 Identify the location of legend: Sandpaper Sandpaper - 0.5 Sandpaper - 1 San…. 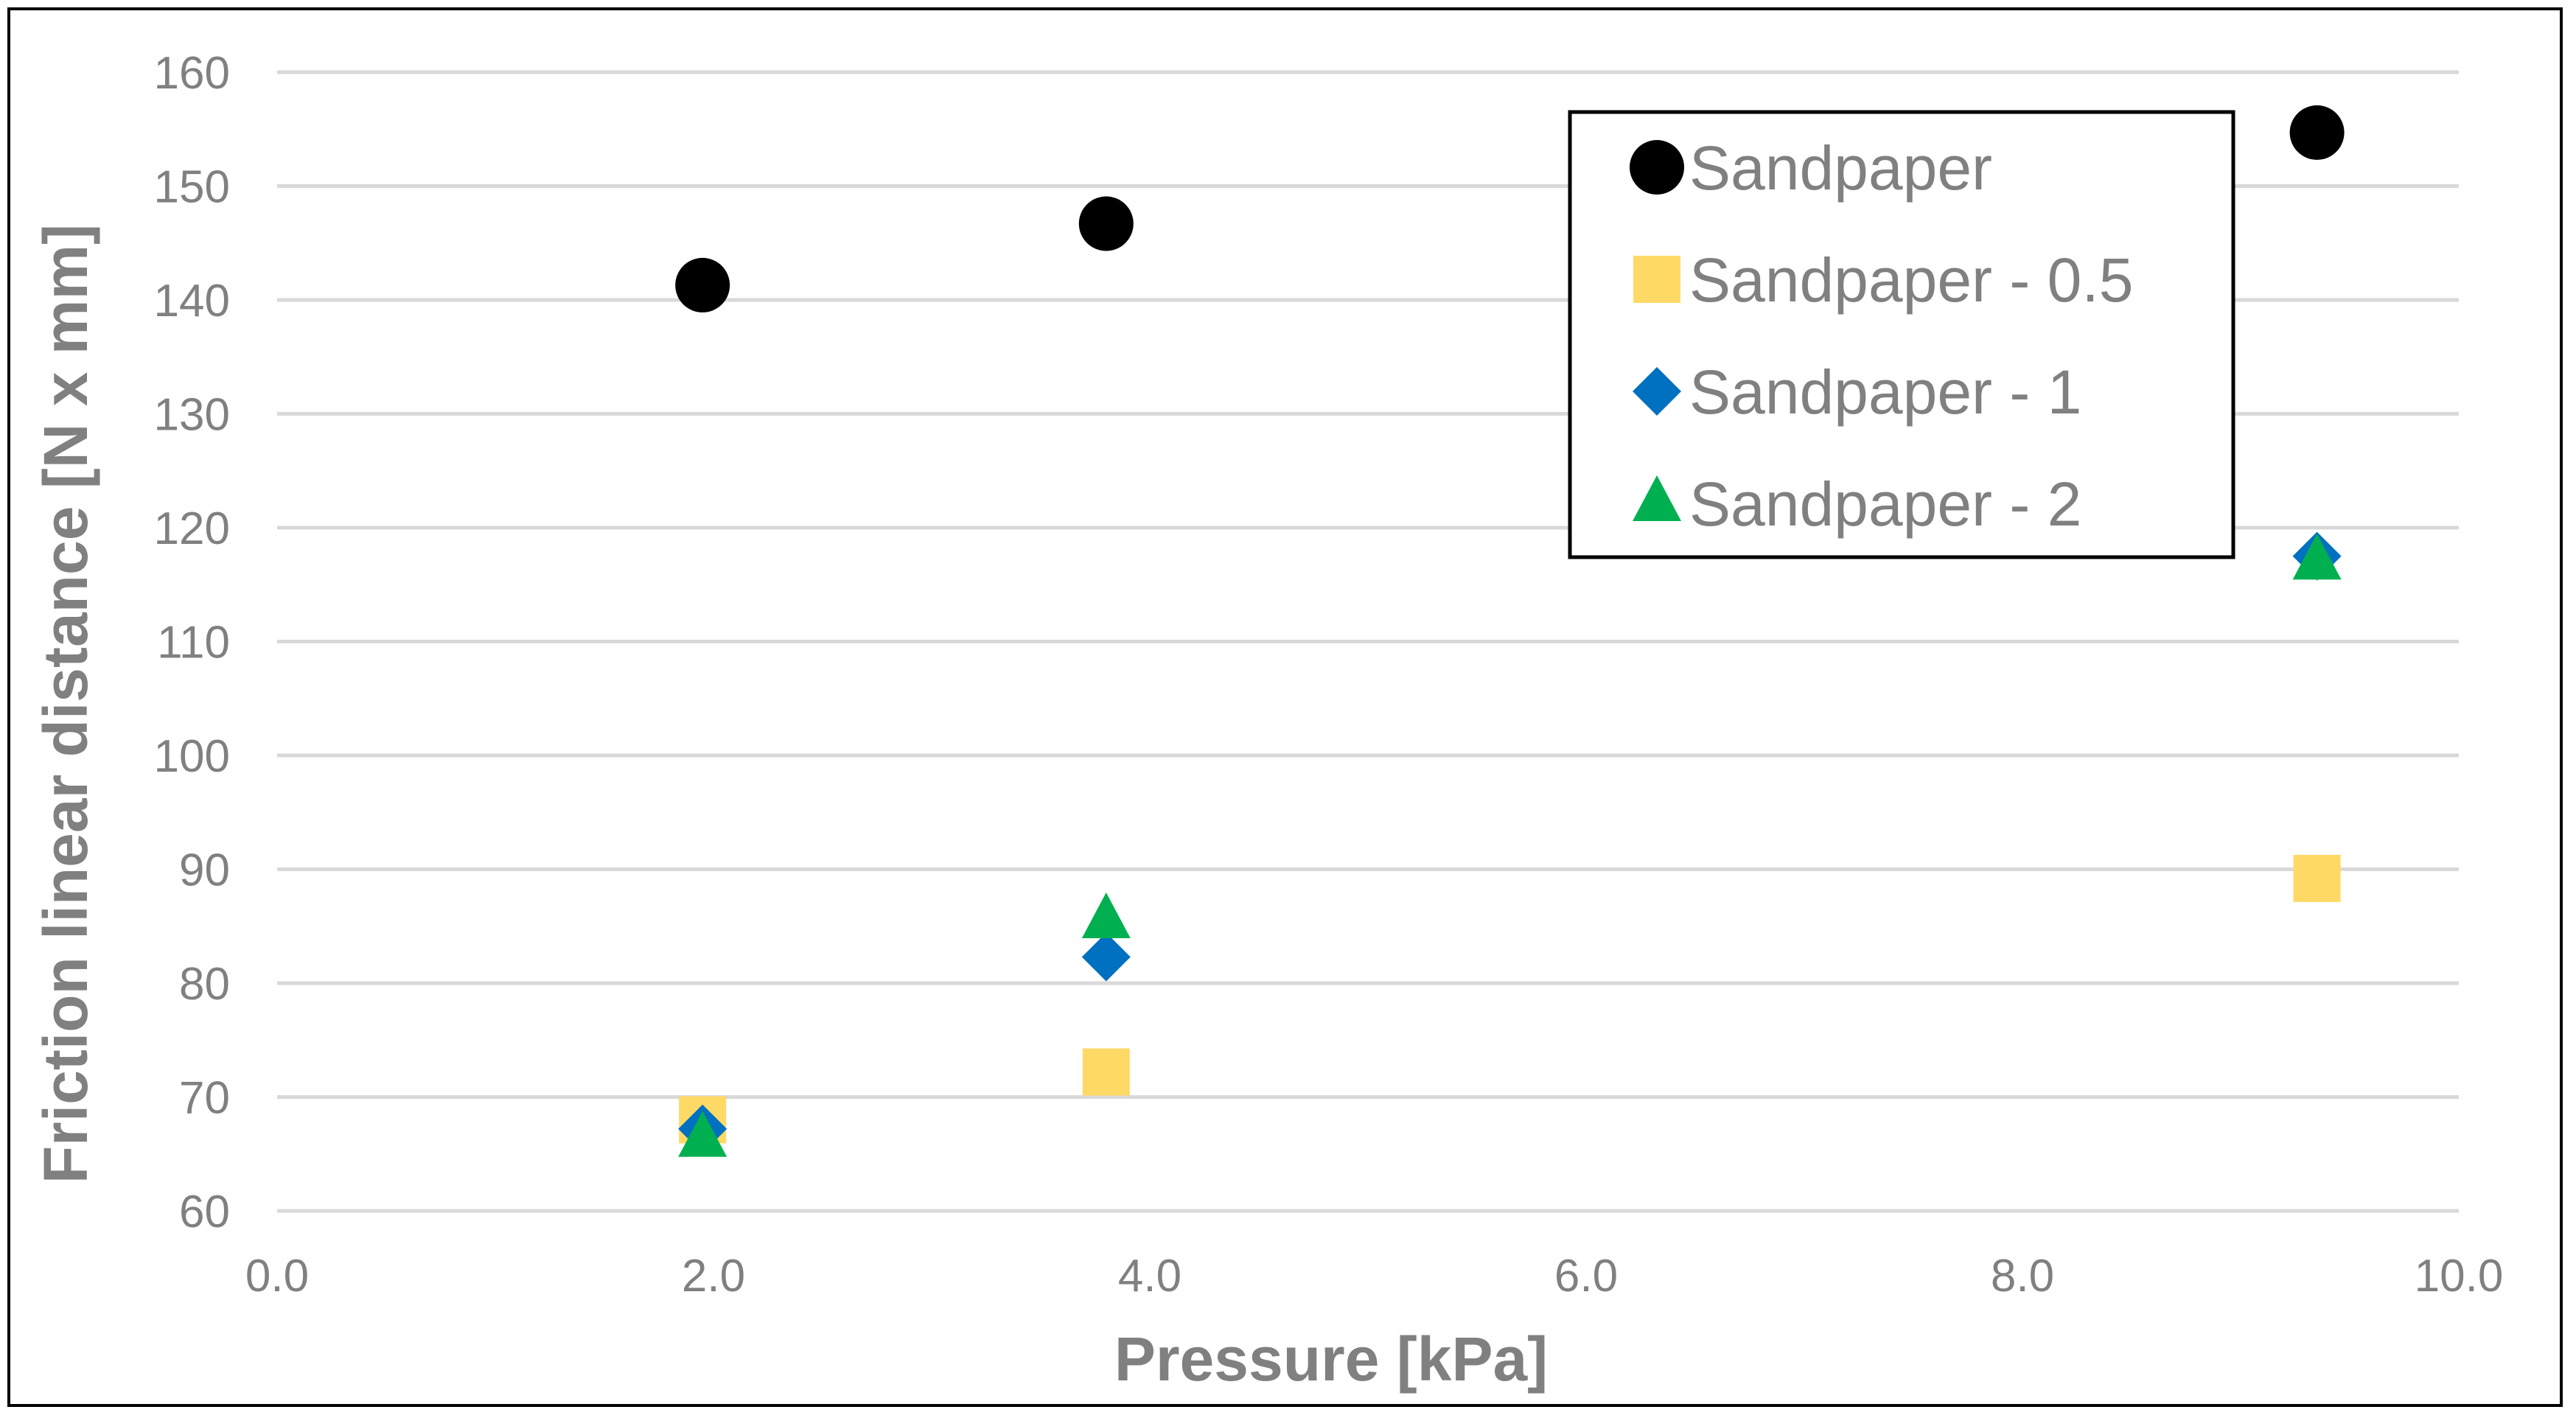
(1901, 334).